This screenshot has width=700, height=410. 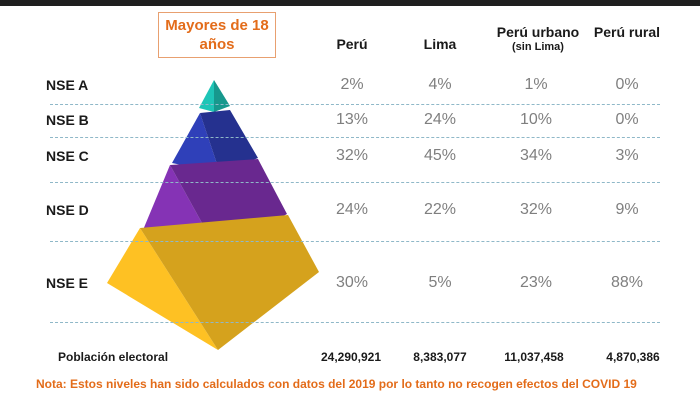 I want to click on column-header-peru-rural: Perú rural, so click(x=627, y=32).